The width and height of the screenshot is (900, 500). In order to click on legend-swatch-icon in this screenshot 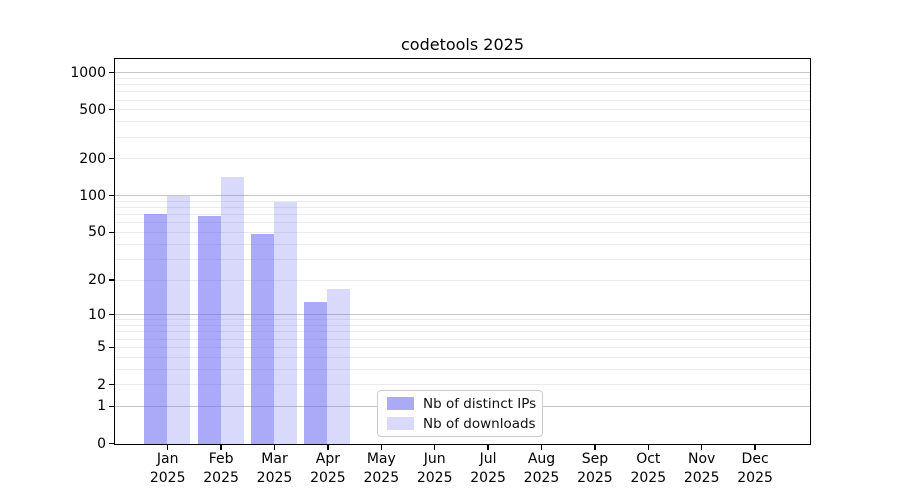, I will do `click(400, 423)`.